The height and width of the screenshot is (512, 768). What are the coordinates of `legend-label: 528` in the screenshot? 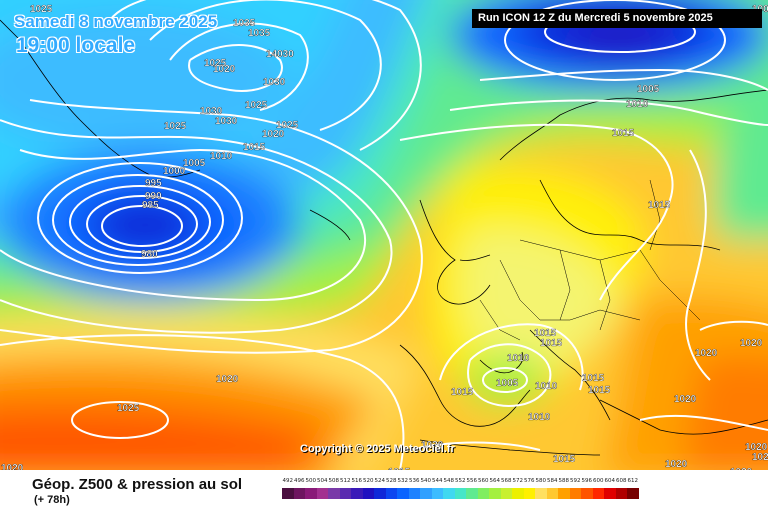 It's located at (391, 481).